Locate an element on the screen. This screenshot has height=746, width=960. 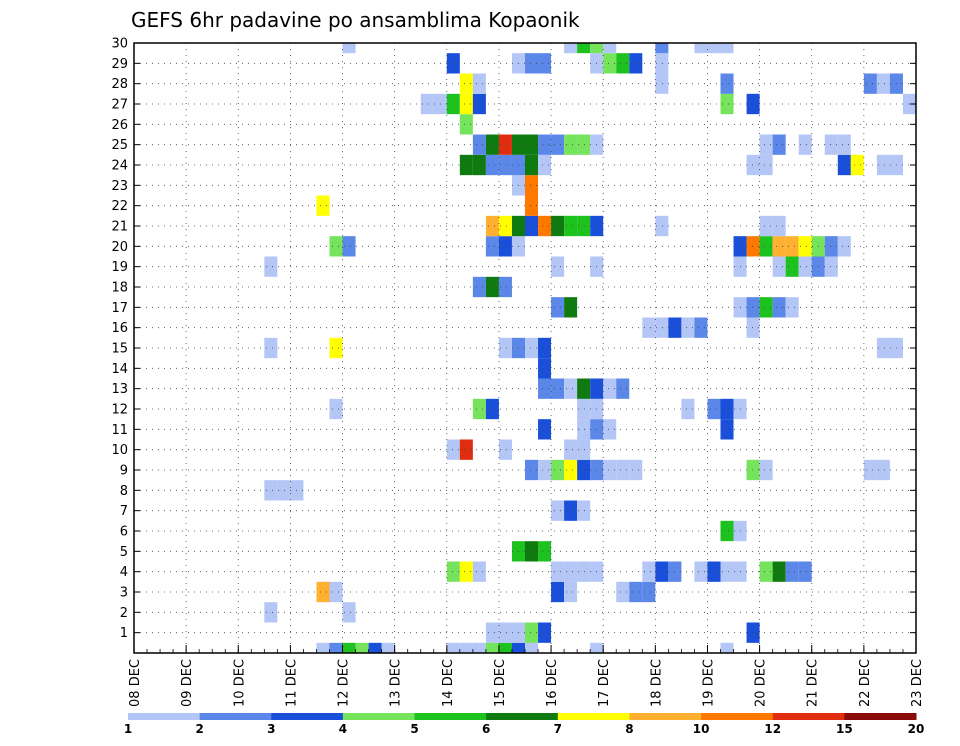
y-tick-label: 22 is located at coordinates (119, 206).